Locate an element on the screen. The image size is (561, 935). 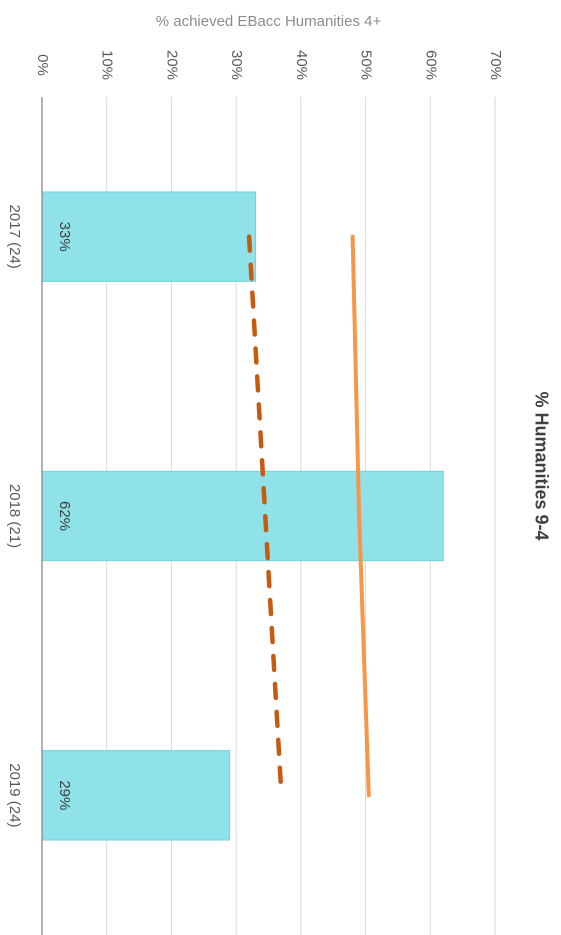
lines is located at coordinates (308, 516).